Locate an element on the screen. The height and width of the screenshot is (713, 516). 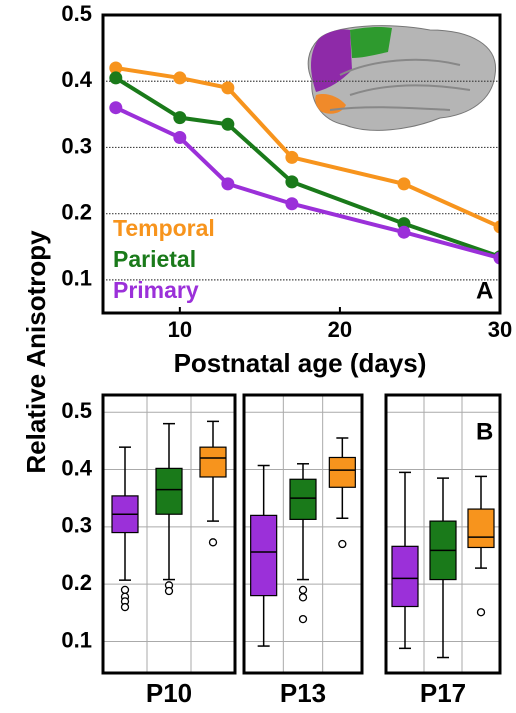
legend-label: Parietal is located at coordinates (154, 259).